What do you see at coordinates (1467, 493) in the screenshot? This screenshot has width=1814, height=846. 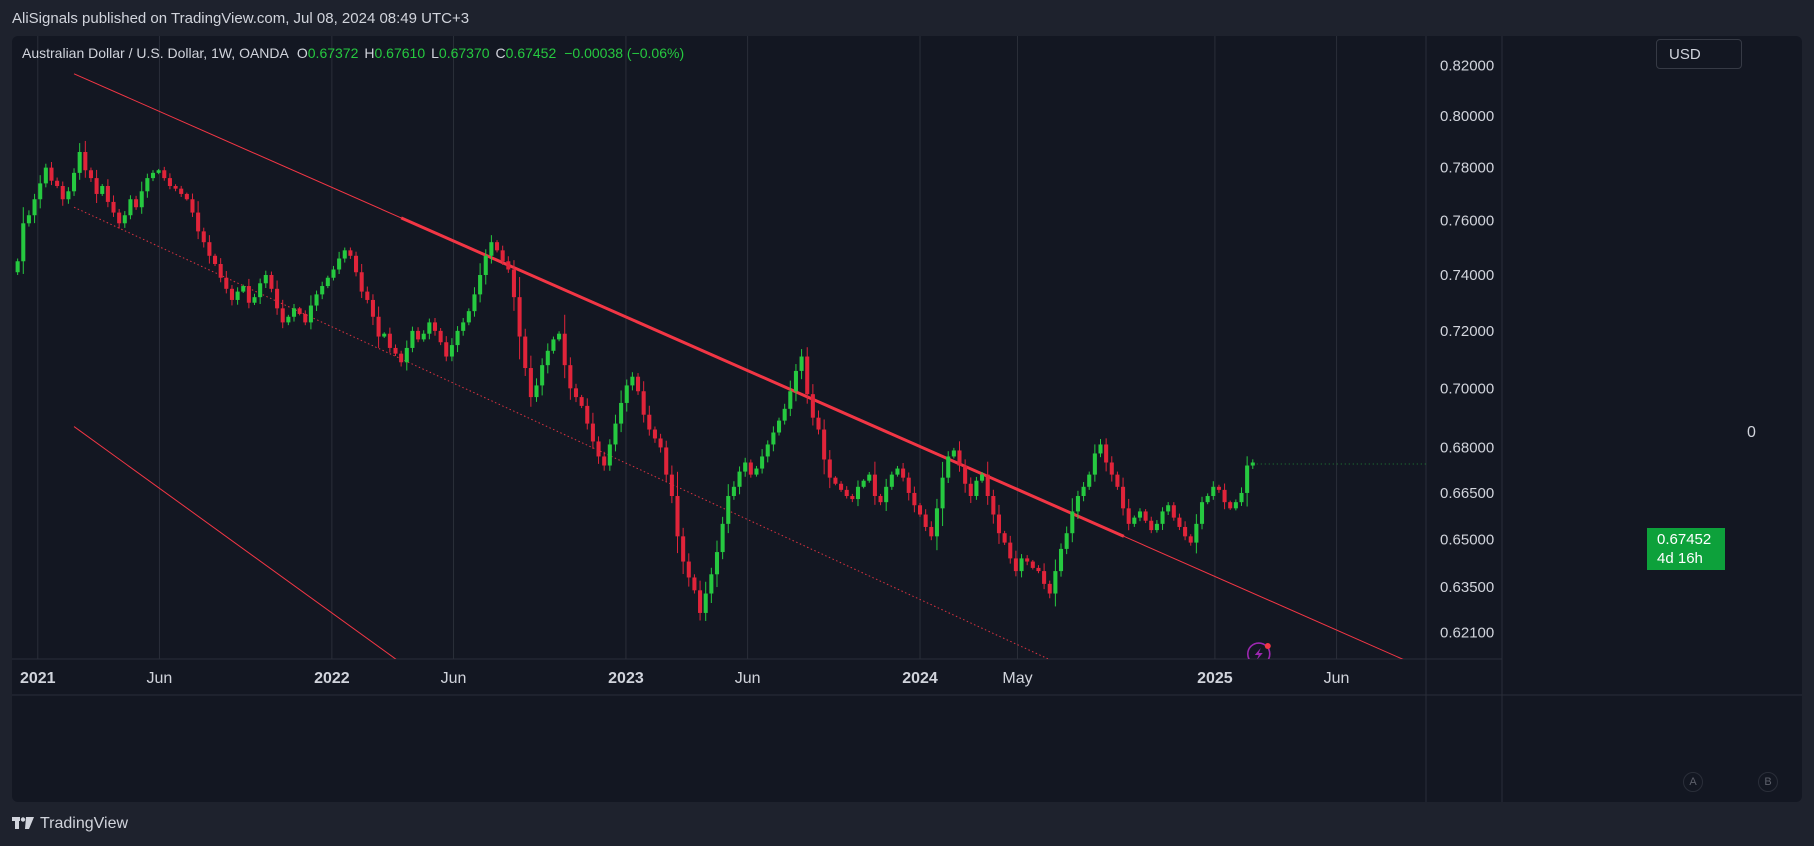 I see `y-tick-label: 0.66500` at bounding box center [1467, 493].